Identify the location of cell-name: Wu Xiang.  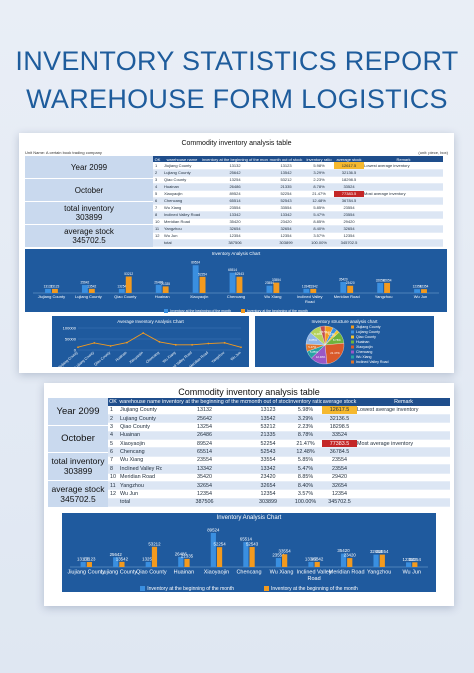
(140, 461).